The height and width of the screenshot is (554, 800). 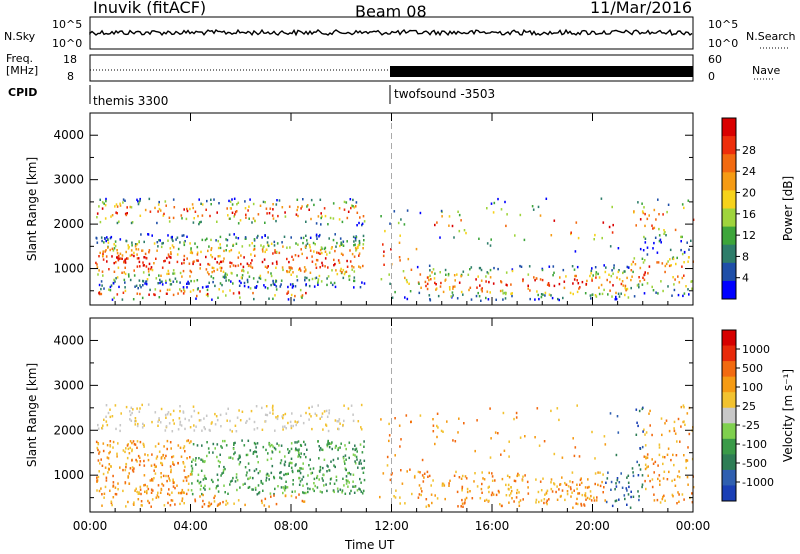 What do you see at coordinates (715, 59) in the screenshot?
I see `nave-top-tick: 60` at bounding box center [715, 59].